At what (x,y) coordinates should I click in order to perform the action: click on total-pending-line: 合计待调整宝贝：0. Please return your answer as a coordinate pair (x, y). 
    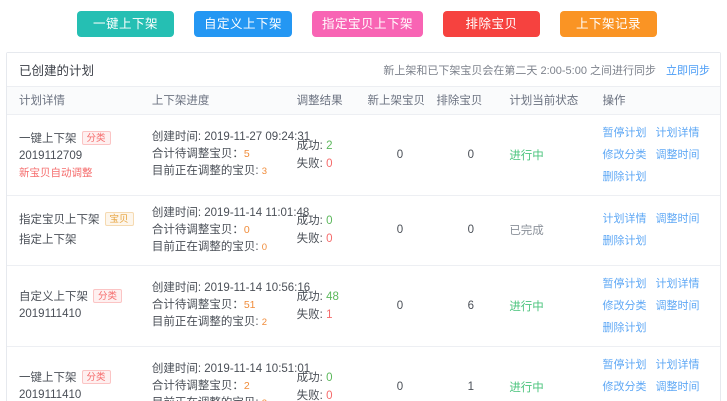
    Looking at the image, I should click on (222, 230).